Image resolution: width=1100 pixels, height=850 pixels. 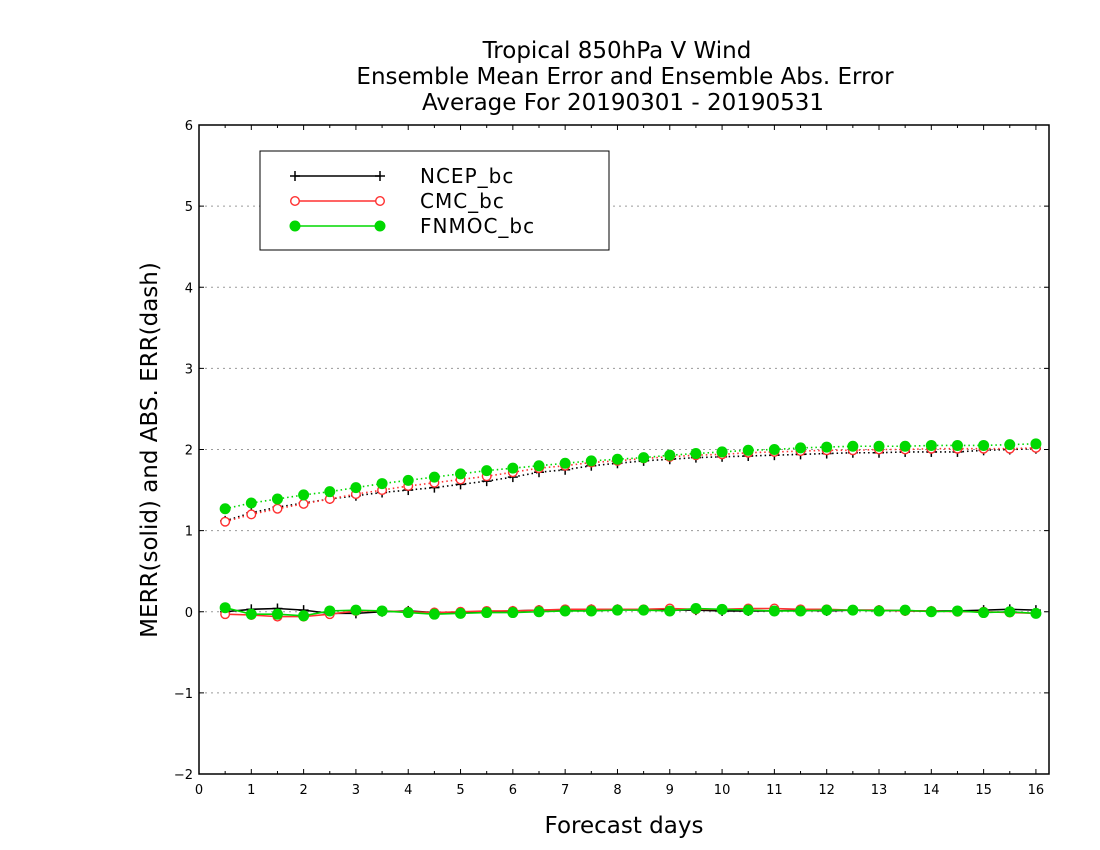 What do you see at coordinates (251, 790) in the screenshot?
I see `x-tick-label: 1` at bounding box center [251, 790].